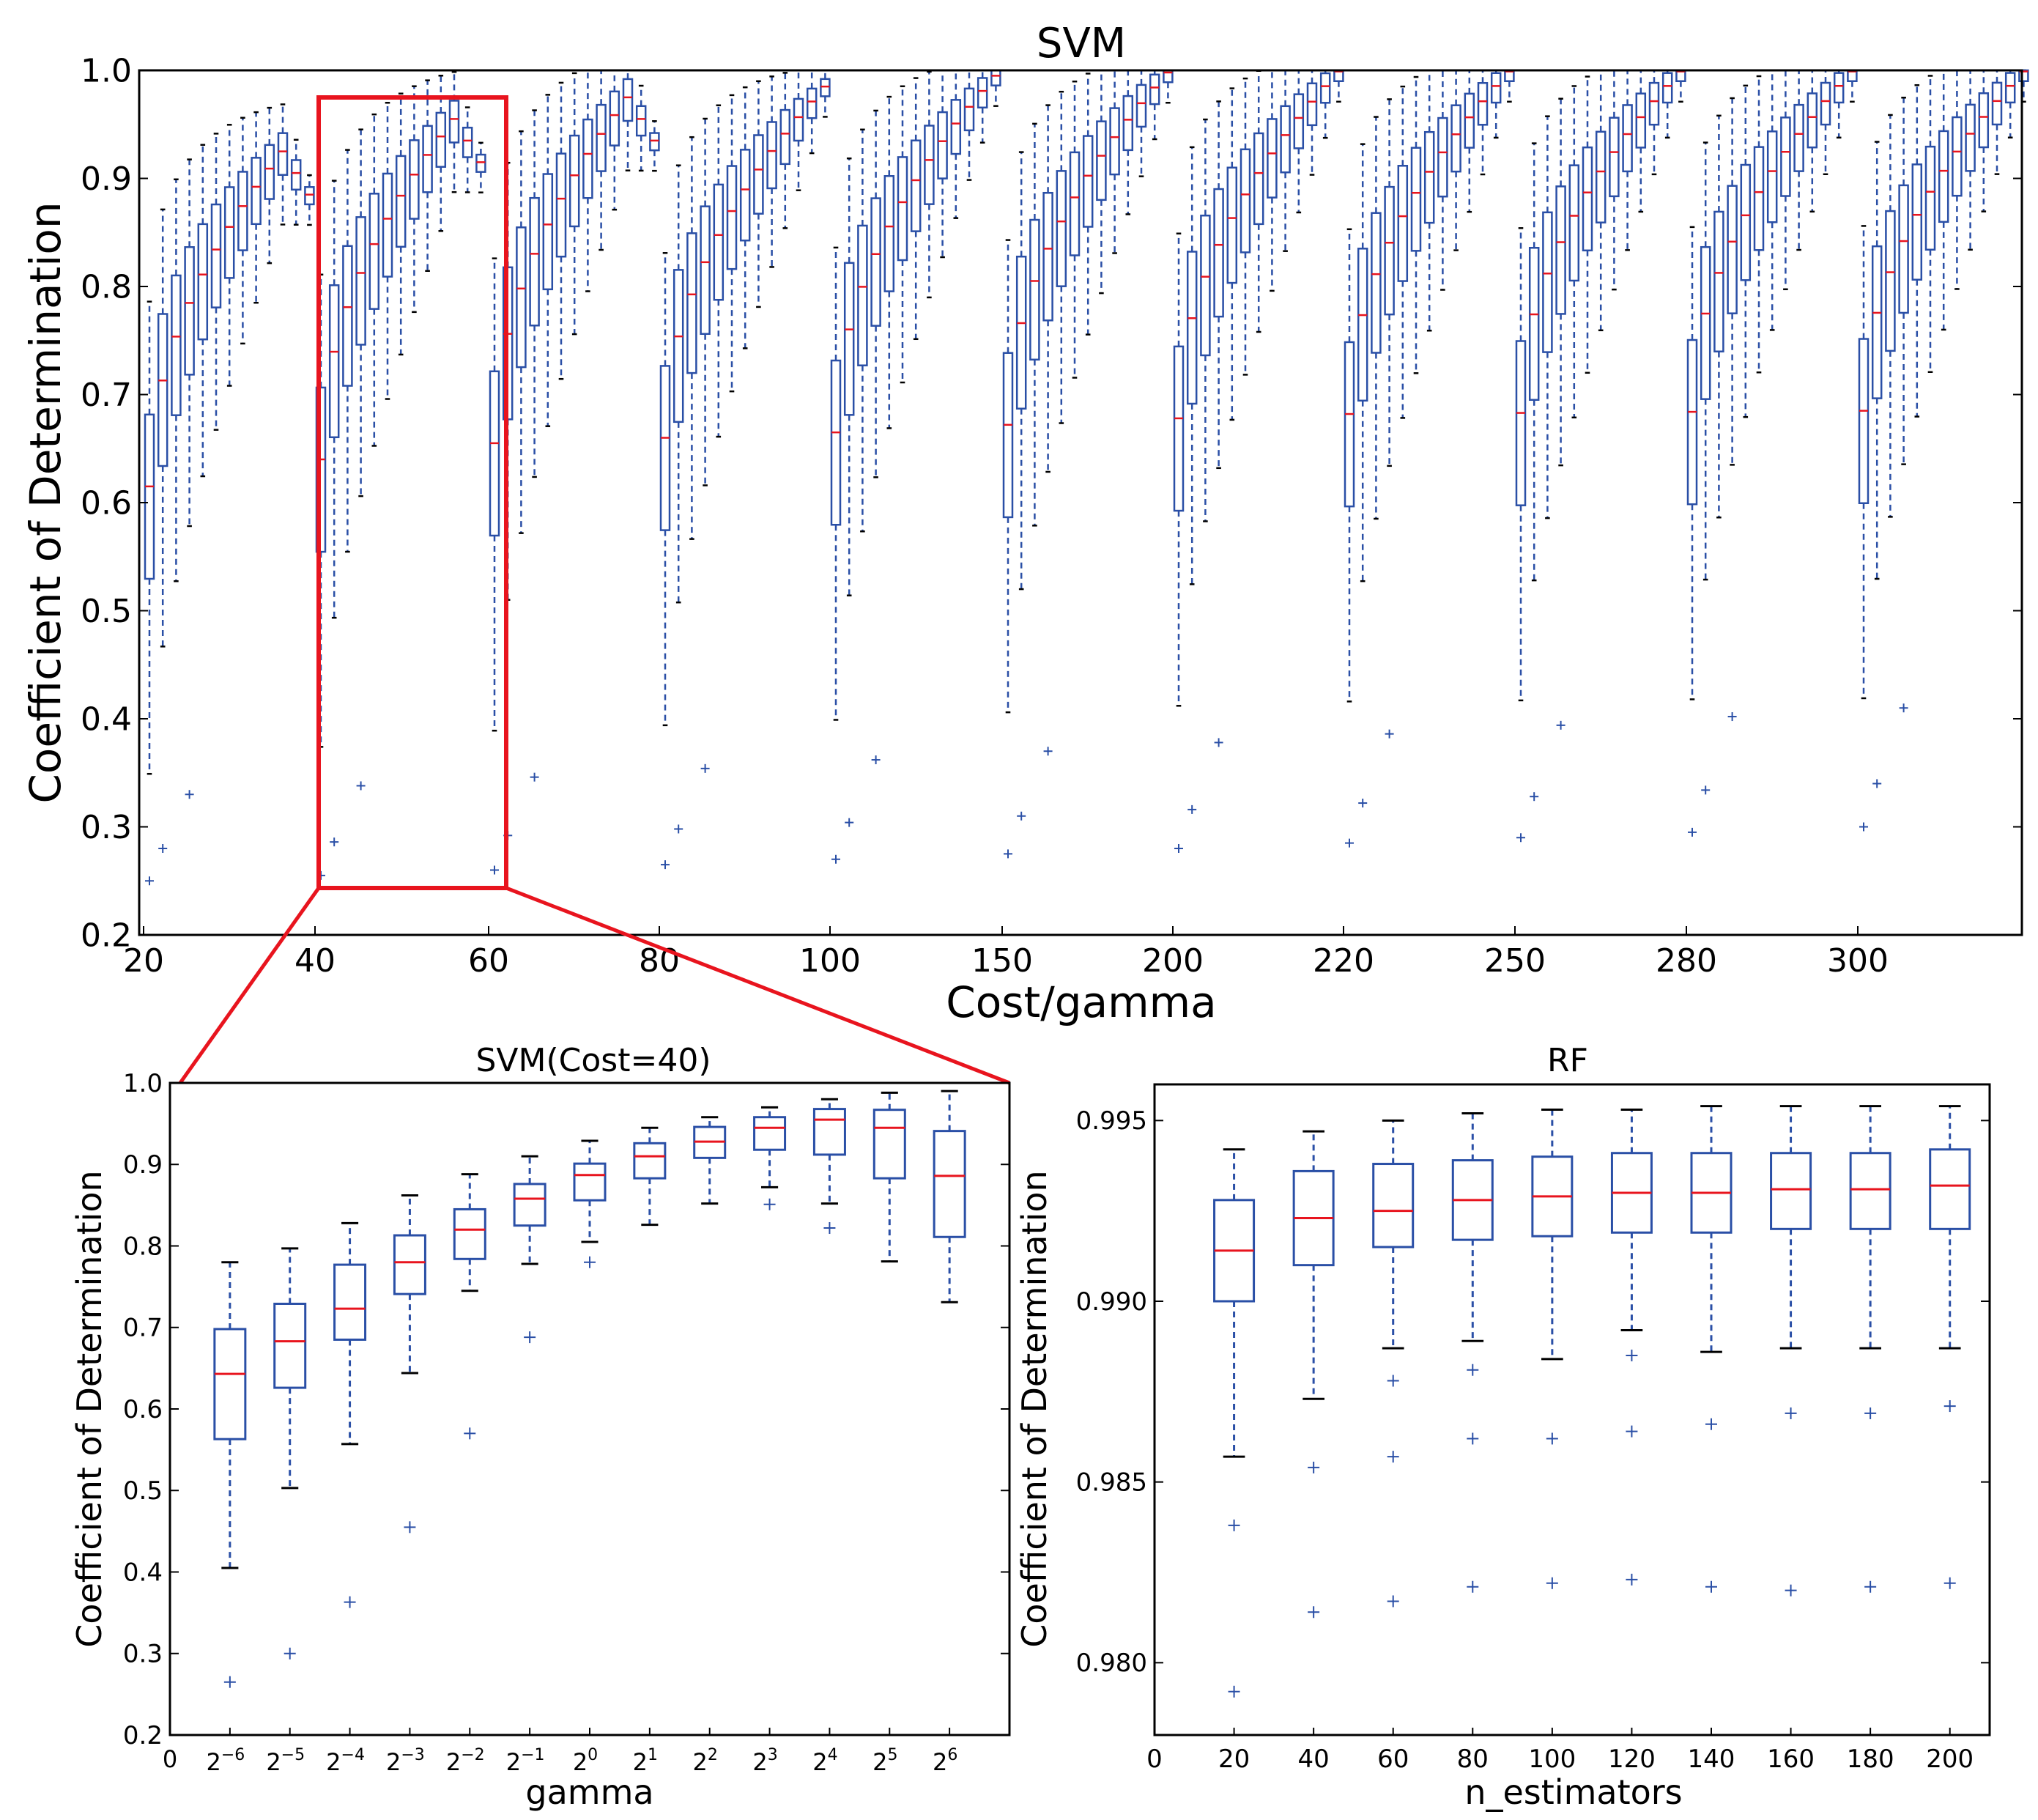  Describe the element at coordinates (884, 1761) in the screenshot. I see `x-tick-label: 25` at that location.